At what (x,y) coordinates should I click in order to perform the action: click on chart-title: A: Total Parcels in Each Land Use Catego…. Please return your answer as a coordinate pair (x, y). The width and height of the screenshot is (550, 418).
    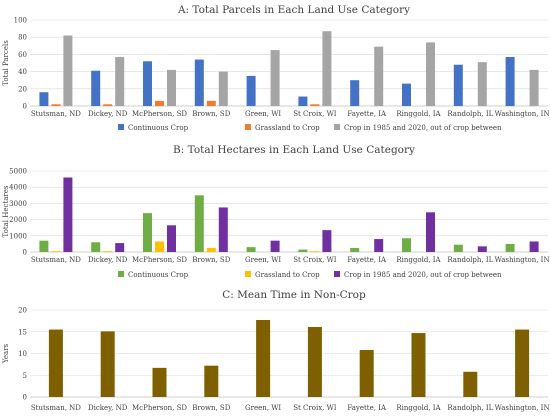
    Looking at the image, I should click on (293, 10).